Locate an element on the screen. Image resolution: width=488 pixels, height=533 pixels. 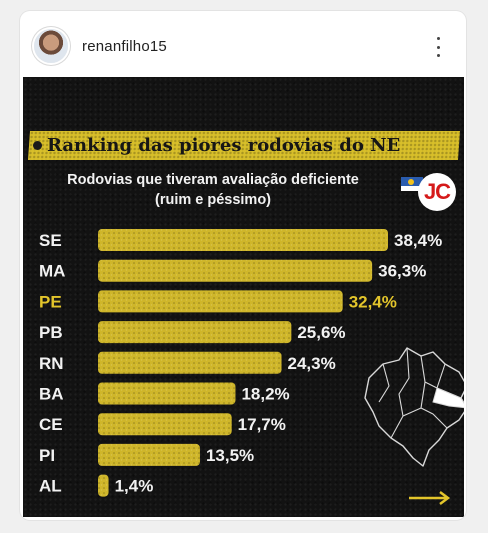
value-label: 1,4% is located at coordinates (134, 486).